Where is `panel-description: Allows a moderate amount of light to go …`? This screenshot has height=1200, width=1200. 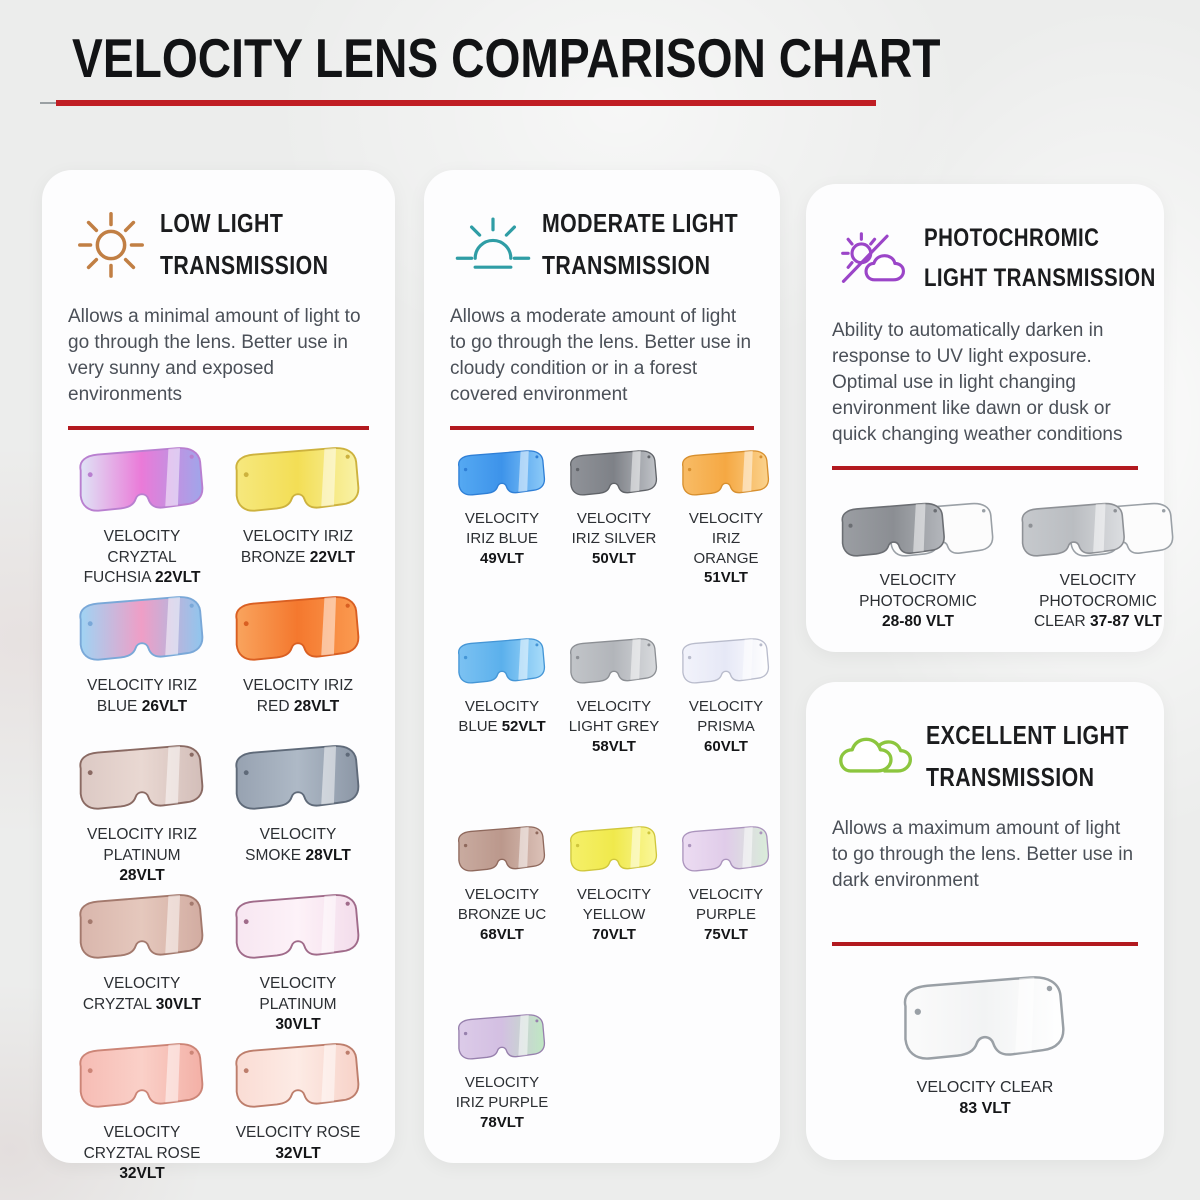
panel-description: Allows a moderate amount of light to go … is located at coordinates (601, 356).